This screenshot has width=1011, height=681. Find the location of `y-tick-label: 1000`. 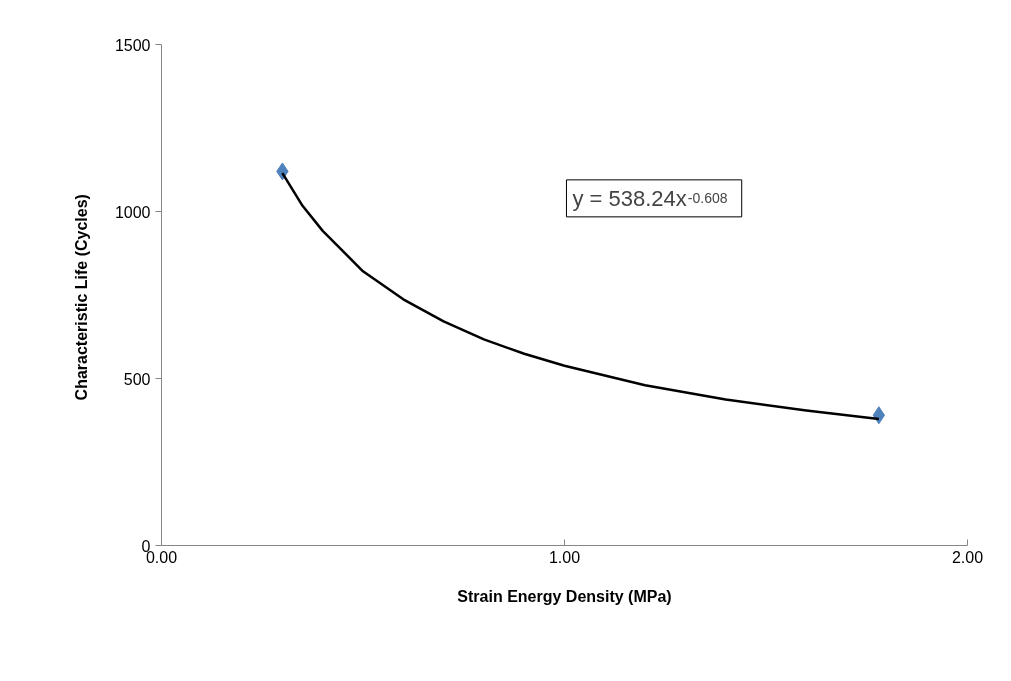

y-tick-label: 1000 is located at coordinates (132, 212).